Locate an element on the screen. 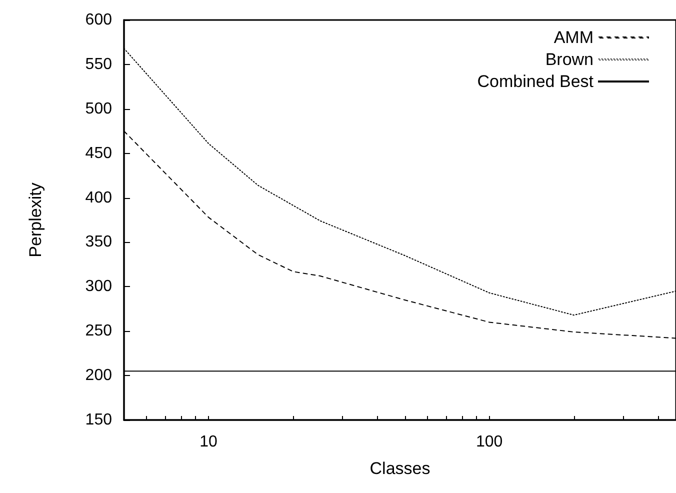  legend-label: Brown is located at coordinates (569, 59).